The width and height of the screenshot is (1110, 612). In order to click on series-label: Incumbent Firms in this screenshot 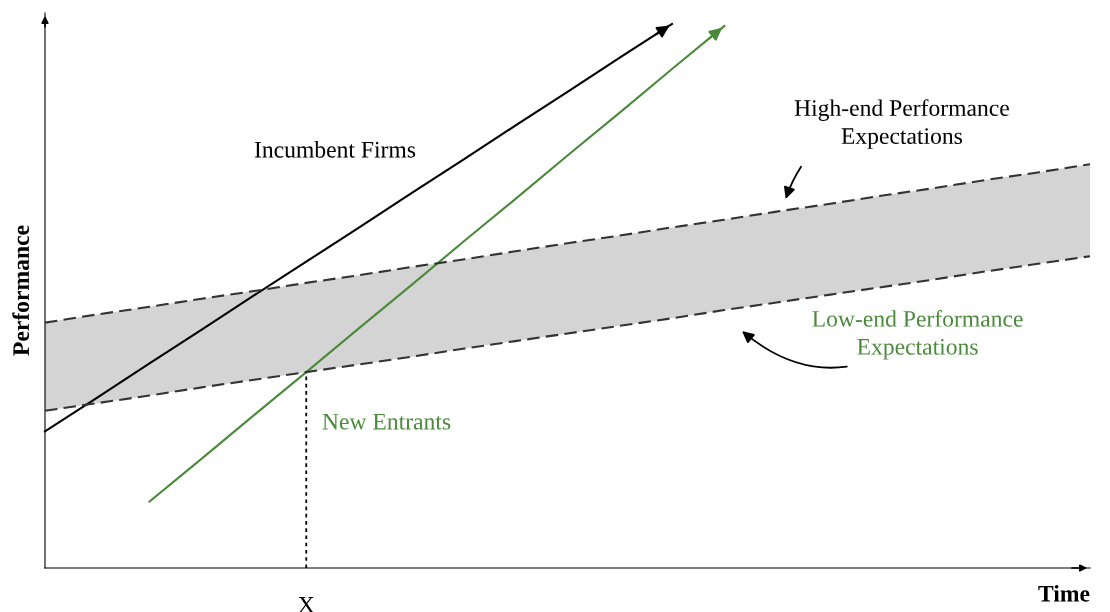, I will do `click(335, 149)`.